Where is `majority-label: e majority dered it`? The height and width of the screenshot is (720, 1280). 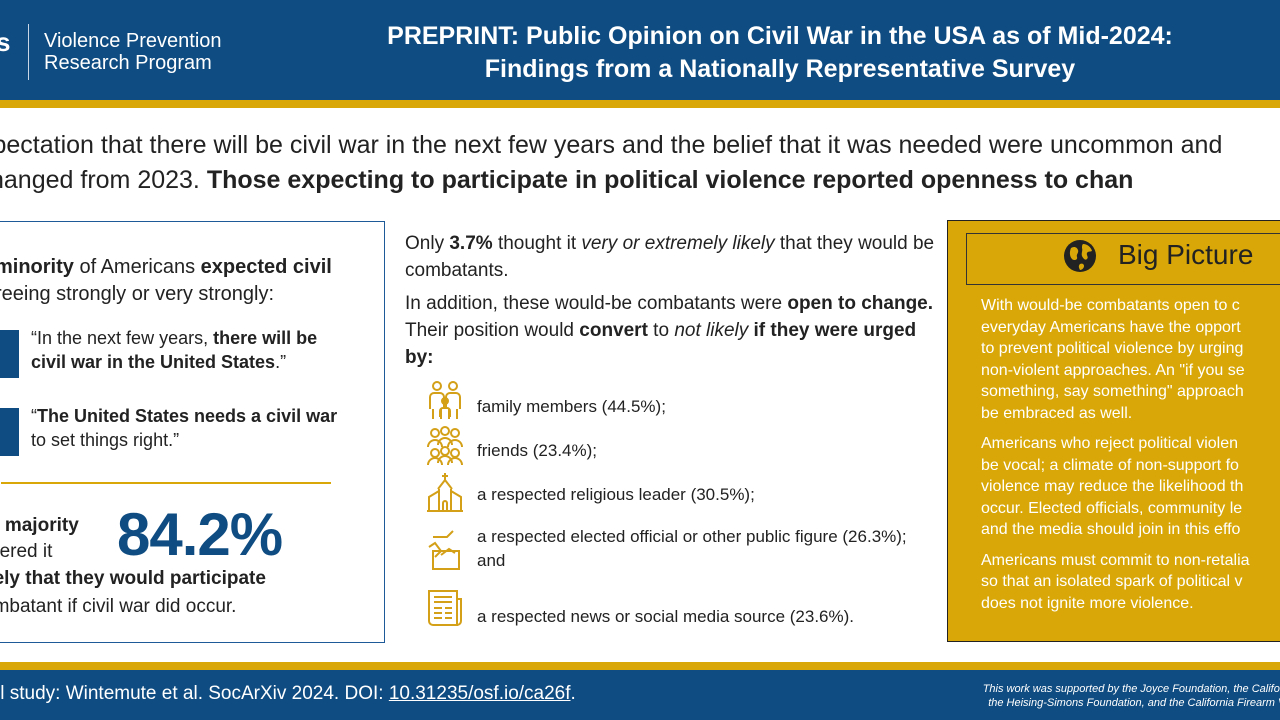 majority-label: e majority dered it is located at coordinates (59, 539).